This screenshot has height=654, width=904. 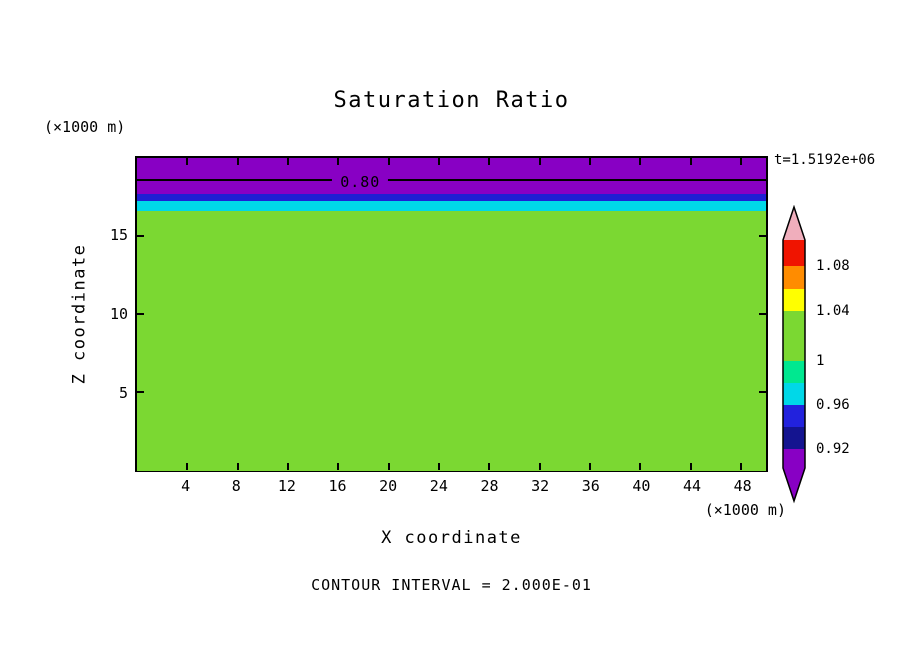 What do you see at coordinates (794, 484) in the screenshot?
I see `colorbar-bottom-arrow` at bounding box center [794, 484].